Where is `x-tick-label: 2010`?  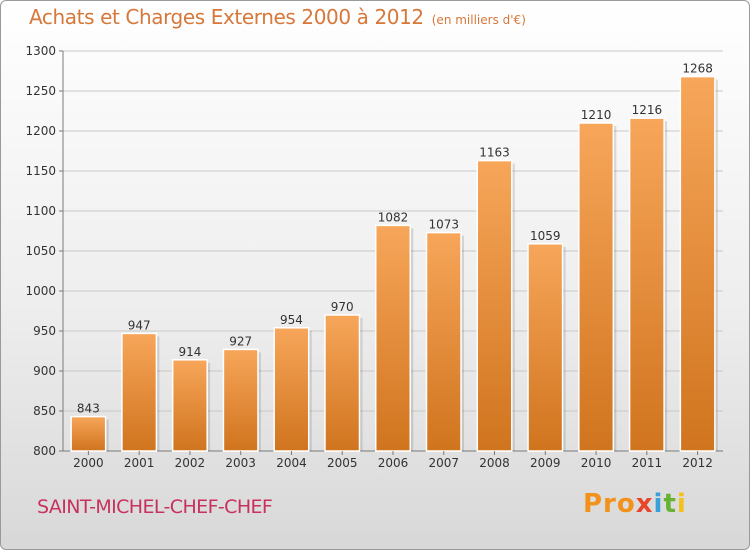
x-tick-label: 2010 is located at coordinates (596, 463).